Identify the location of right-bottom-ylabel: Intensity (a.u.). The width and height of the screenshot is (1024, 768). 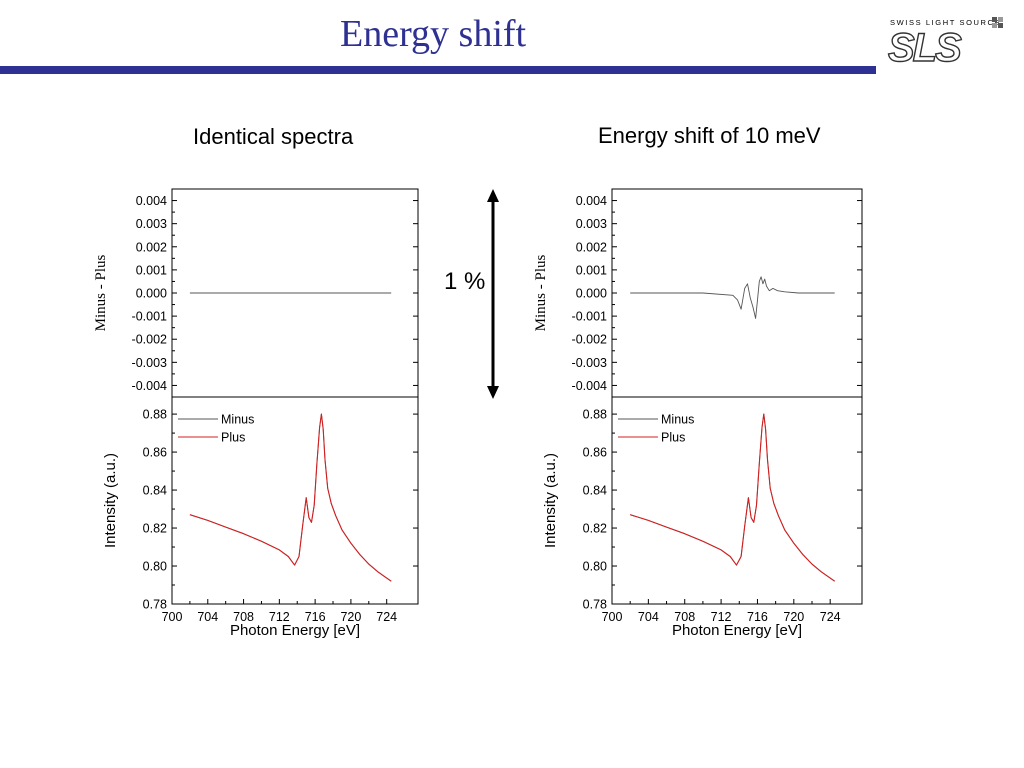
(550, 500).